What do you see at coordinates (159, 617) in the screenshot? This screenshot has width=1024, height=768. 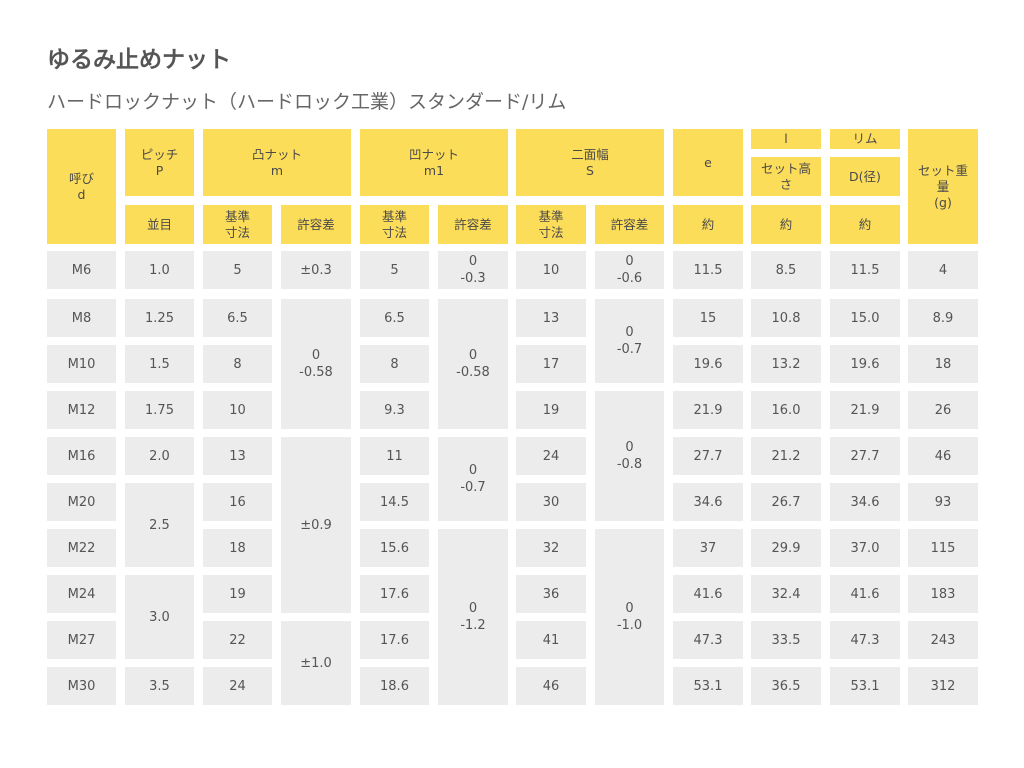 I see `merged-cell: 3.0` at bounding box center [159, 617].